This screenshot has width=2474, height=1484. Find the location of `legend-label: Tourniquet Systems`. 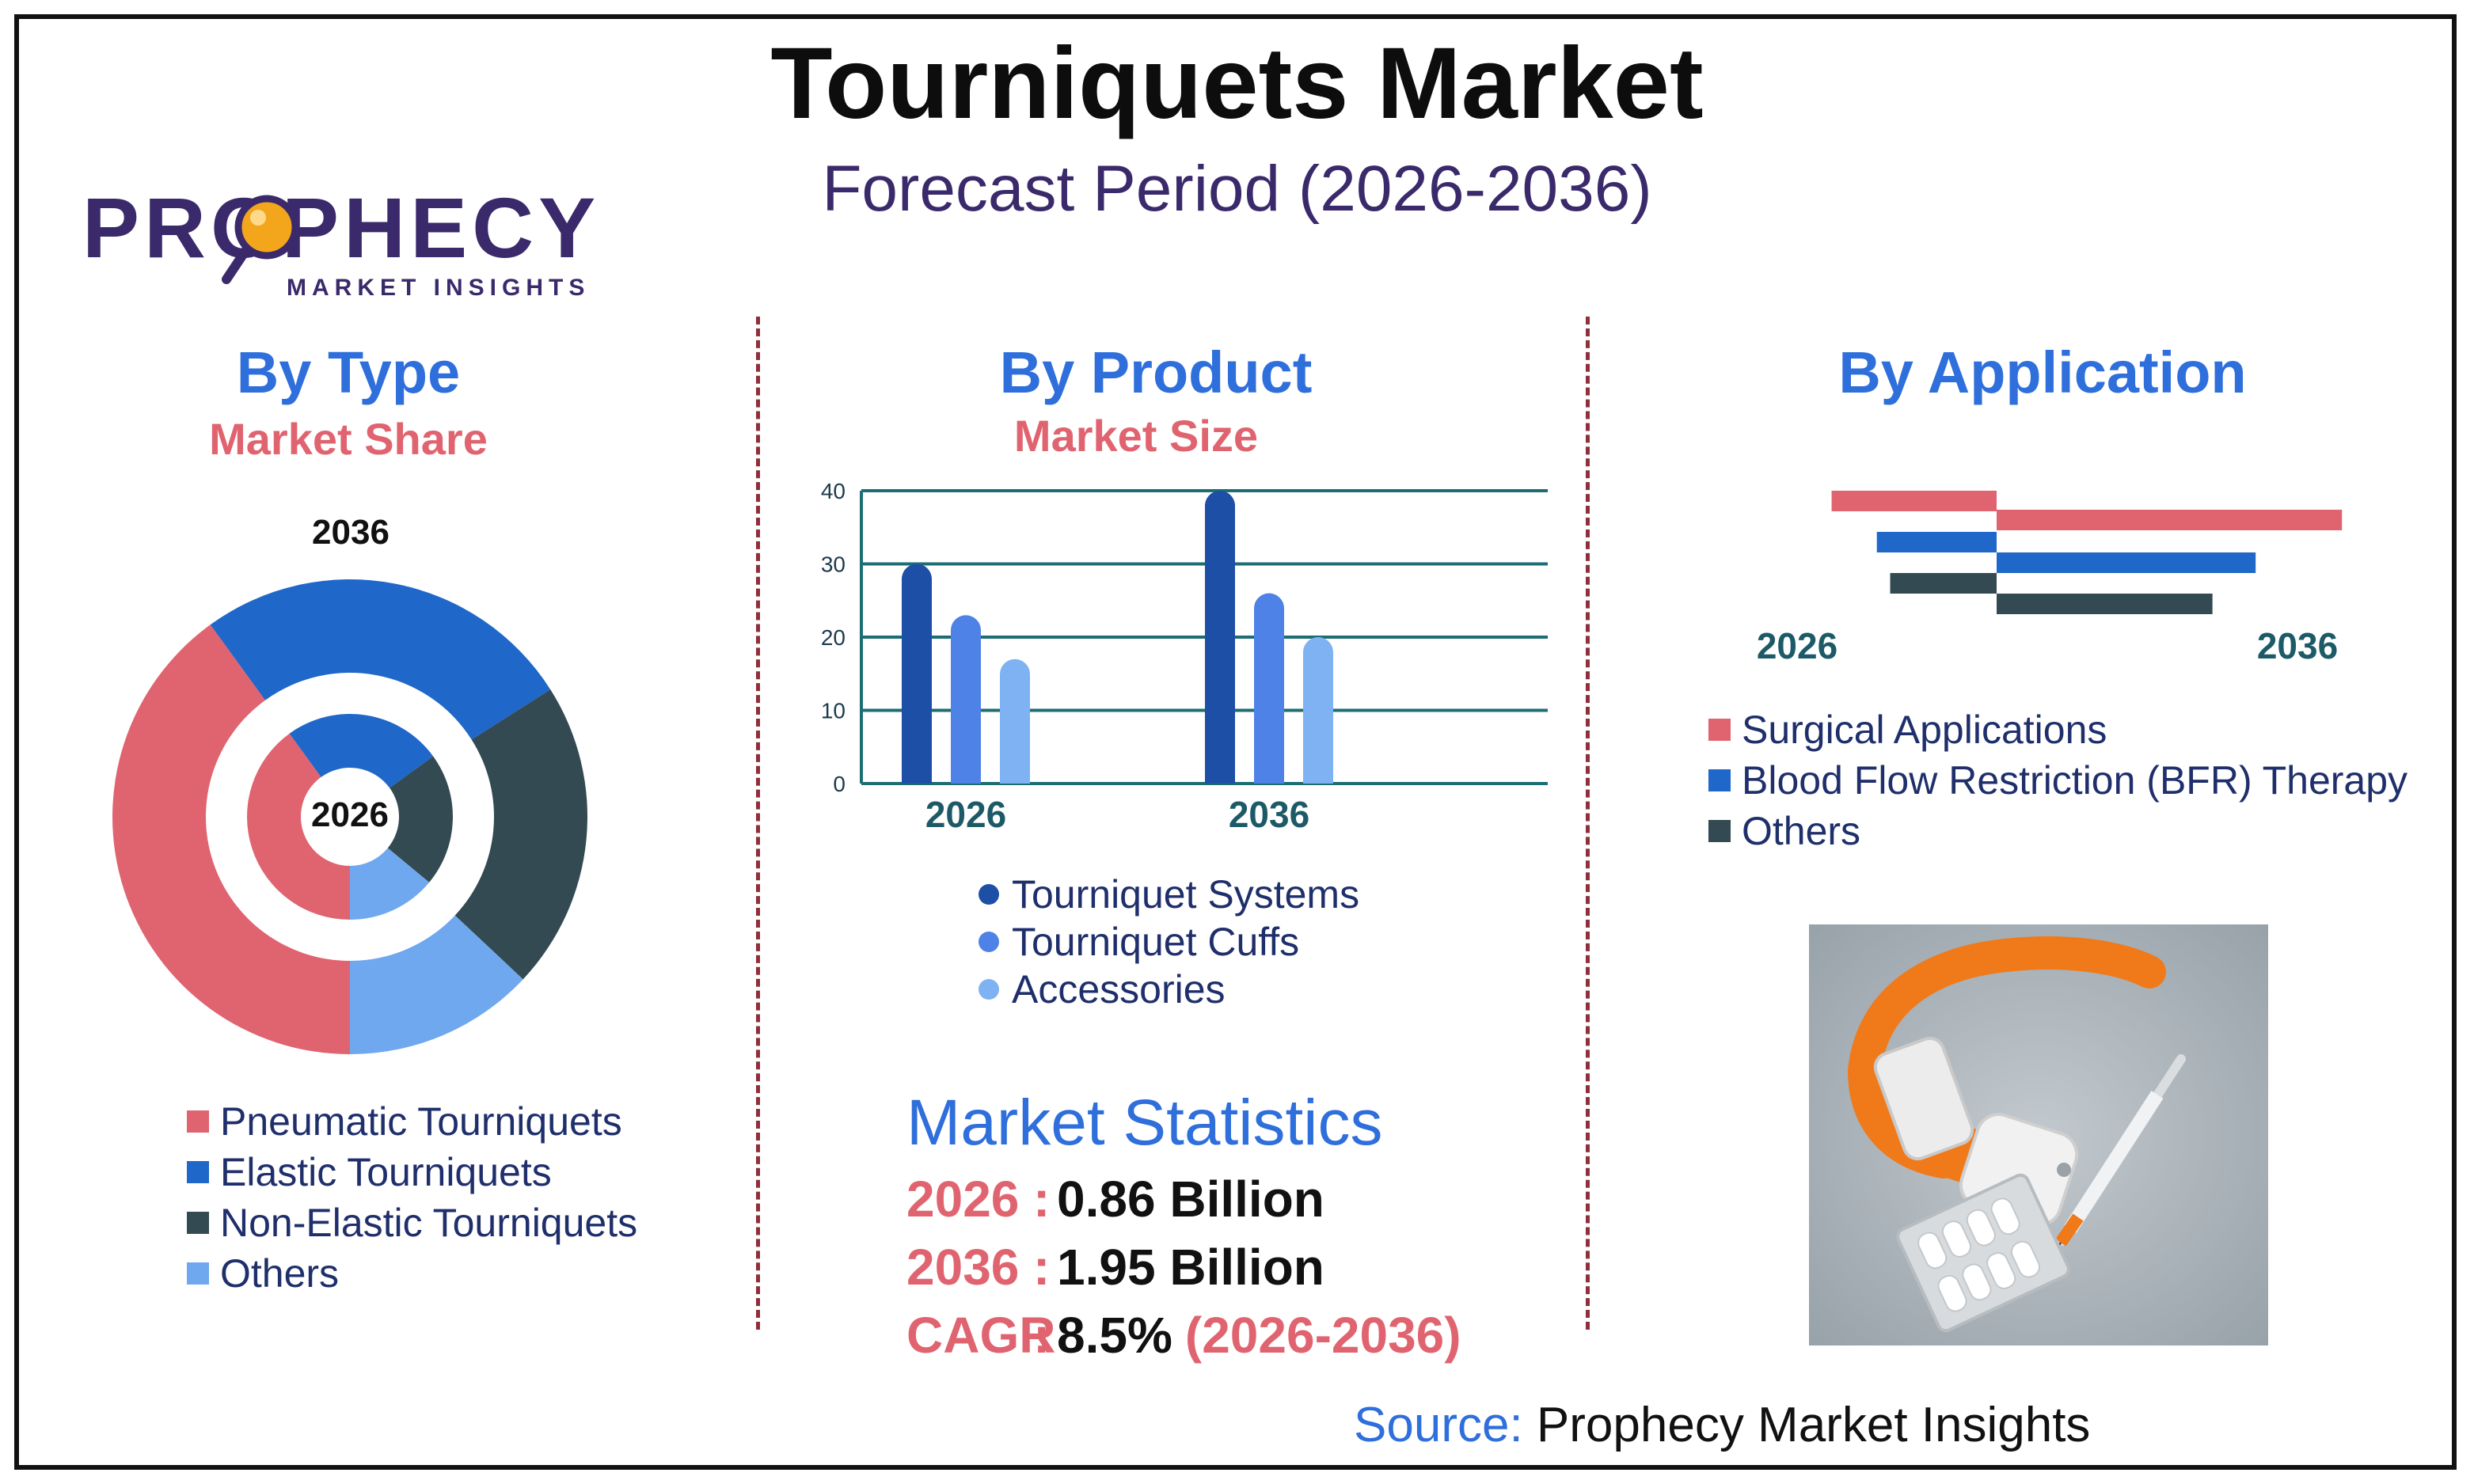

legend-label: Tourniquet Systems is located at coordinates (1186, 894).